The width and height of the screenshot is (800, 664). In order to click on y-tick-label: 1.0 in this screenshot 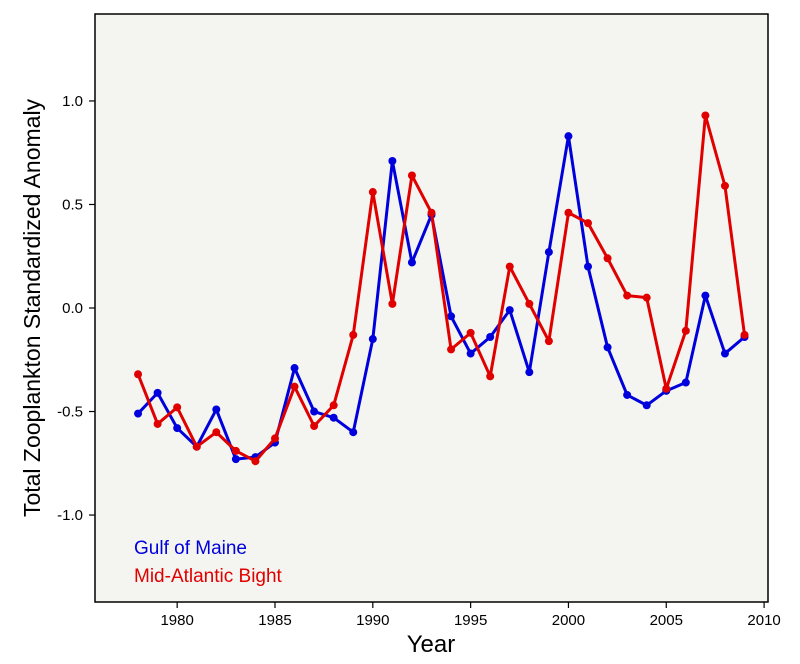, I will do `click(72, 101)`.